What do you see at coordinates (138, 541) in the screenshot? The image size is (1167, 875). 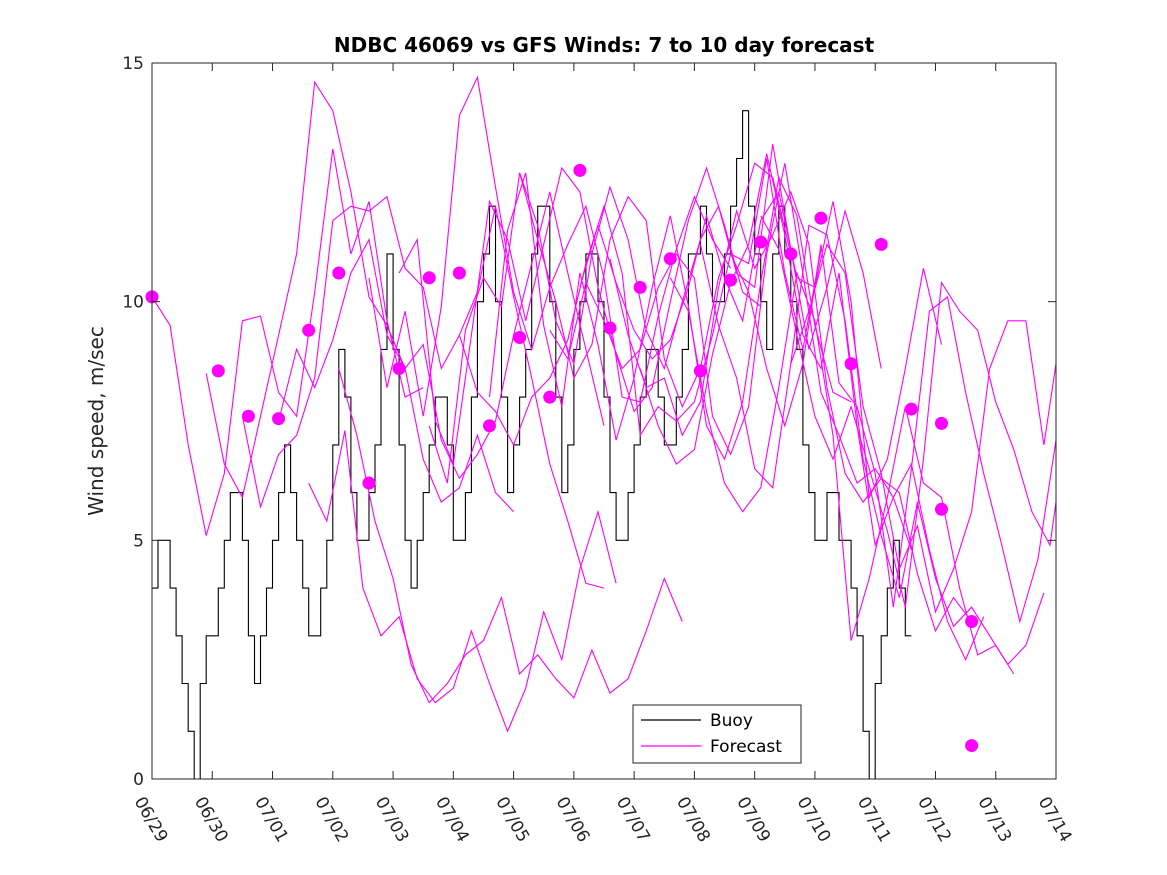 I see `y-tick-label: 5` at bounding box center [138, 541].